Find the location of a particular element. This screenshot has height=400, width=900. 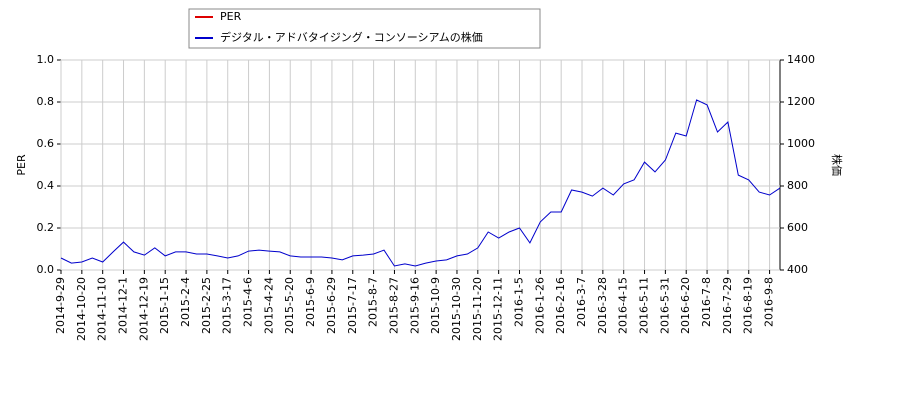

x-tick-label: 2015-8-27 is located at coordinates (393, 305).